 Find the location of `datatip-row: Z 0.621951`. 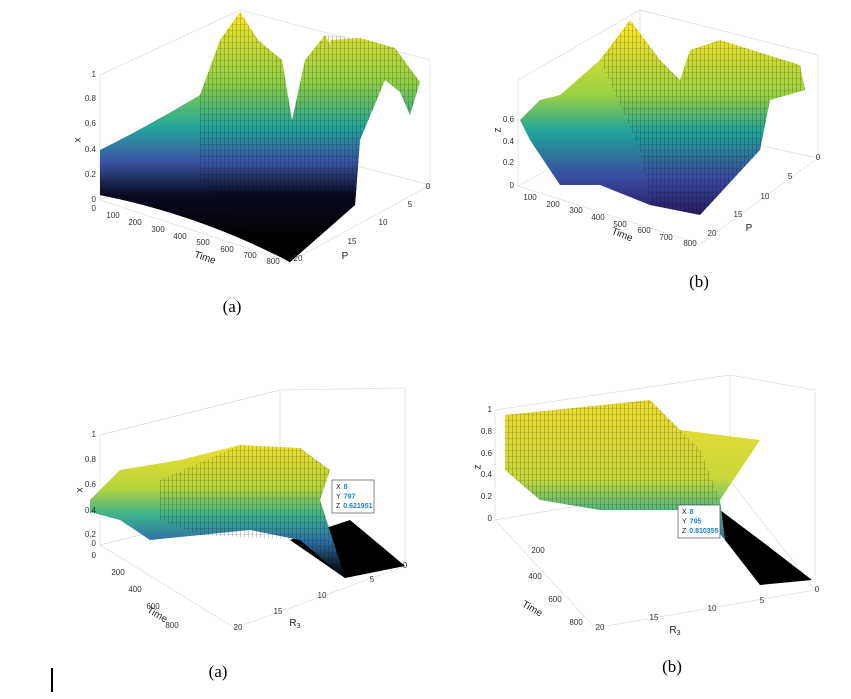

datatip-row: Z 0.621951 is located at coordinates (354, 506).